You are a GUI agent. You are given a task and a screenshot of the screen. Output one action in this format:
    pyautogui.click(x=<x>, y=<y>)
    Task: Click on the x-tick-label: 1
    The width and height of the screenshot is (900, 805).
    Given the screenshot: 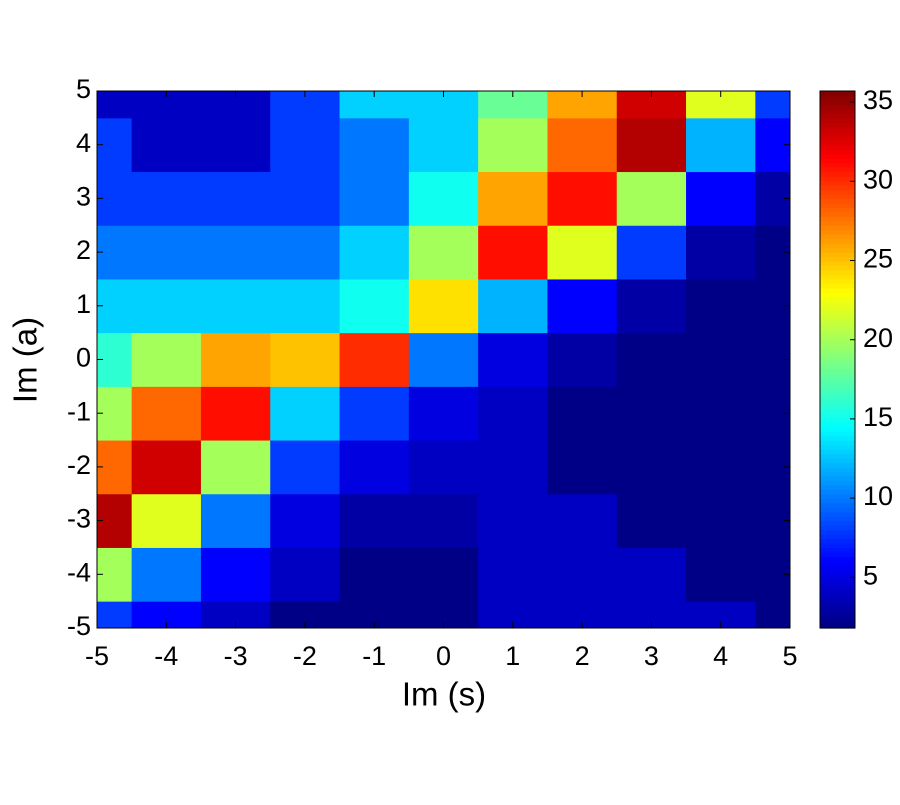 What is the action you would take?
    pyautogui.click(x=512, y=656)
    